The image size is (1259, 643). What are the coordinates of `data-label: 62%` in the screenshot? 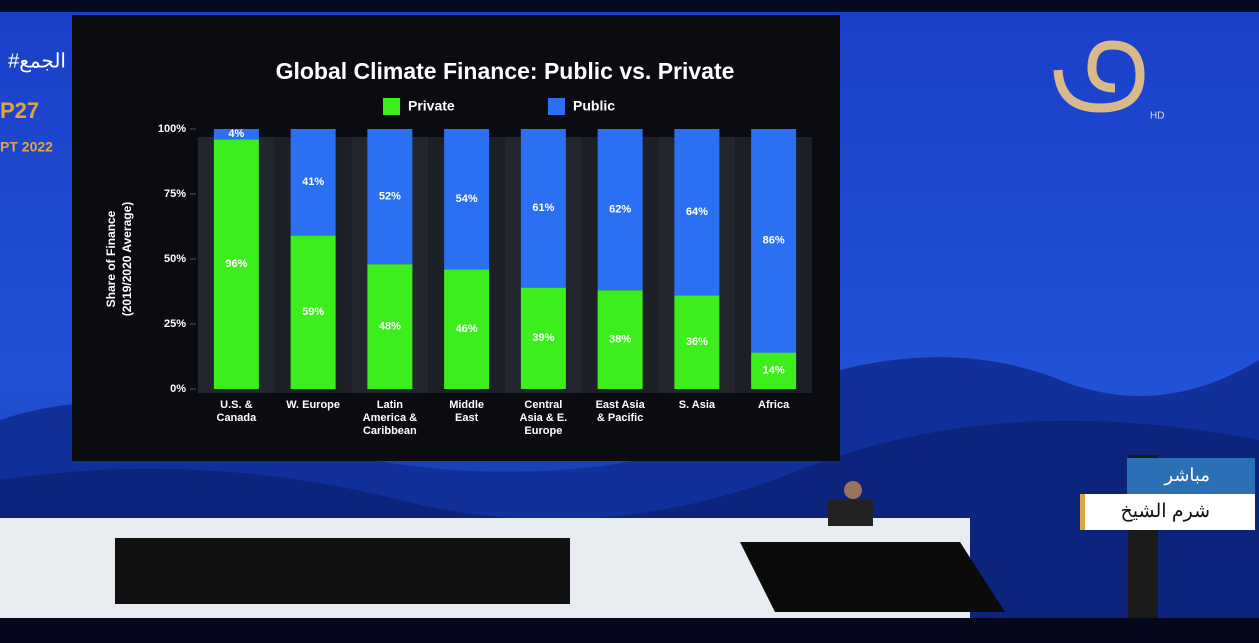 It's located at (620, 210).